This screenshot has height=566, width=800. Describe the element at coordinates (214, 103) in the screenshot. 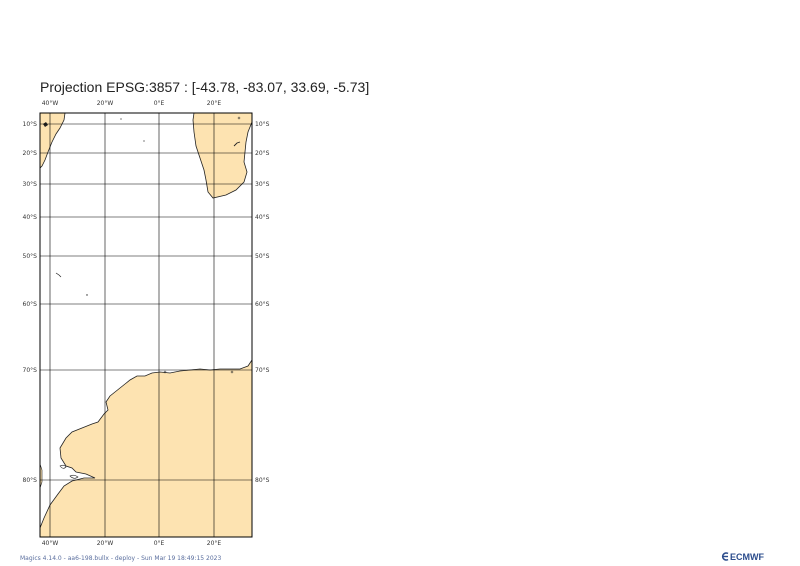

I see `lon-label-top-20e: 20°E` at that location.